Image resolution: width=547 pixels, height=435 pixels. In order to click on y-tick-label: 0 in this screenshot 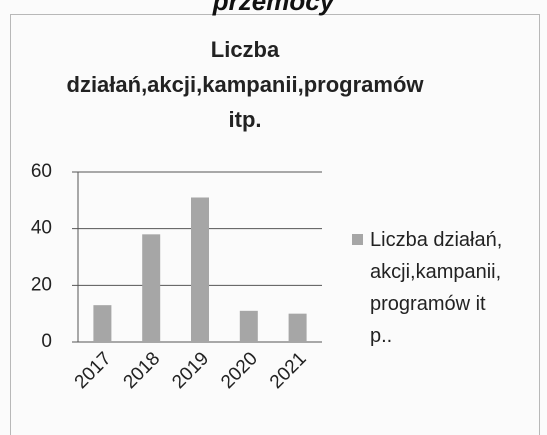, I will do `click(46, 341)`.